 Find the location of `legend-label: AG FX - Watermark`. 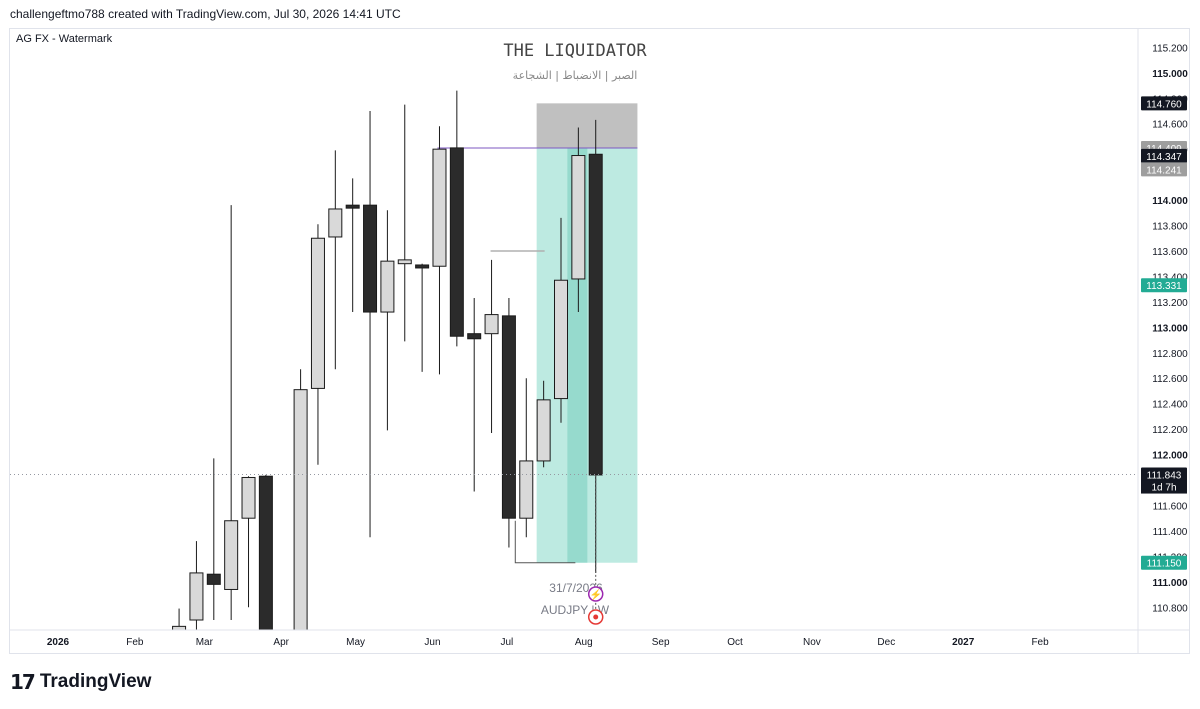

legend-label: AG FX - Watermark is located at coordinates (64, 39).